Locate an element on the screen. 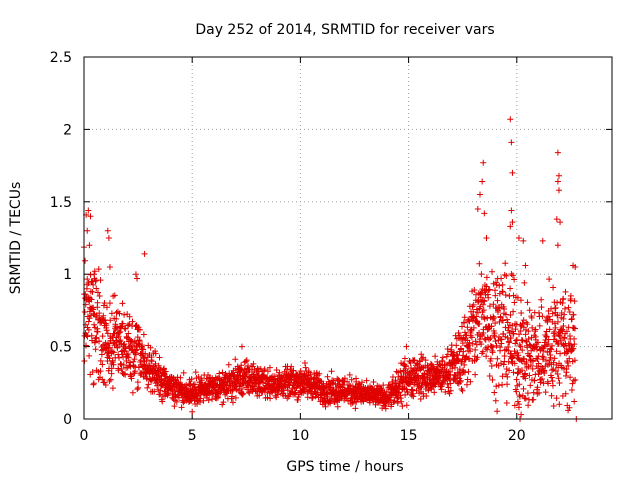 This screenshot has height=480, width=640. x-tick-label: 15 is located at coordinates (409, 436).